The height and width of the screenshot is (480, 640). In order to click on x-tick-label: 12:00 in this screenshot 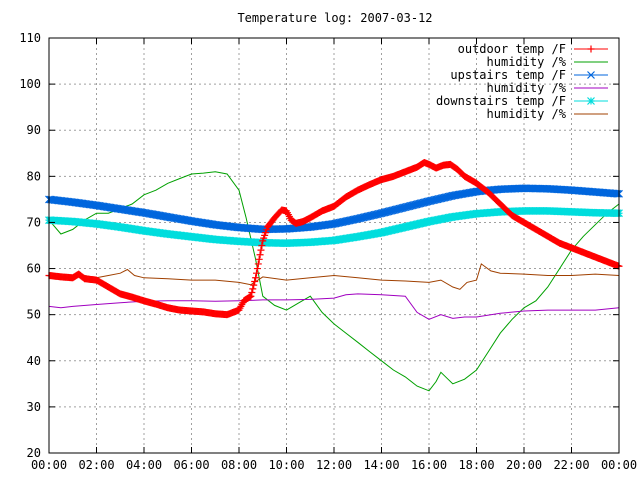, I will do `click(334, 465)`.